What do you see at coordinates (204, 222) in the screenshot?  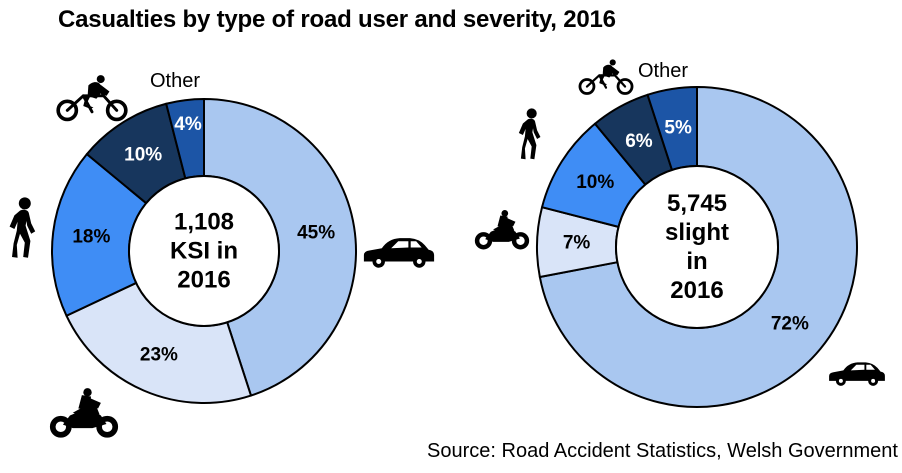 I see `donut-center-text-line: 1,108` at bounding box center [204, 222].